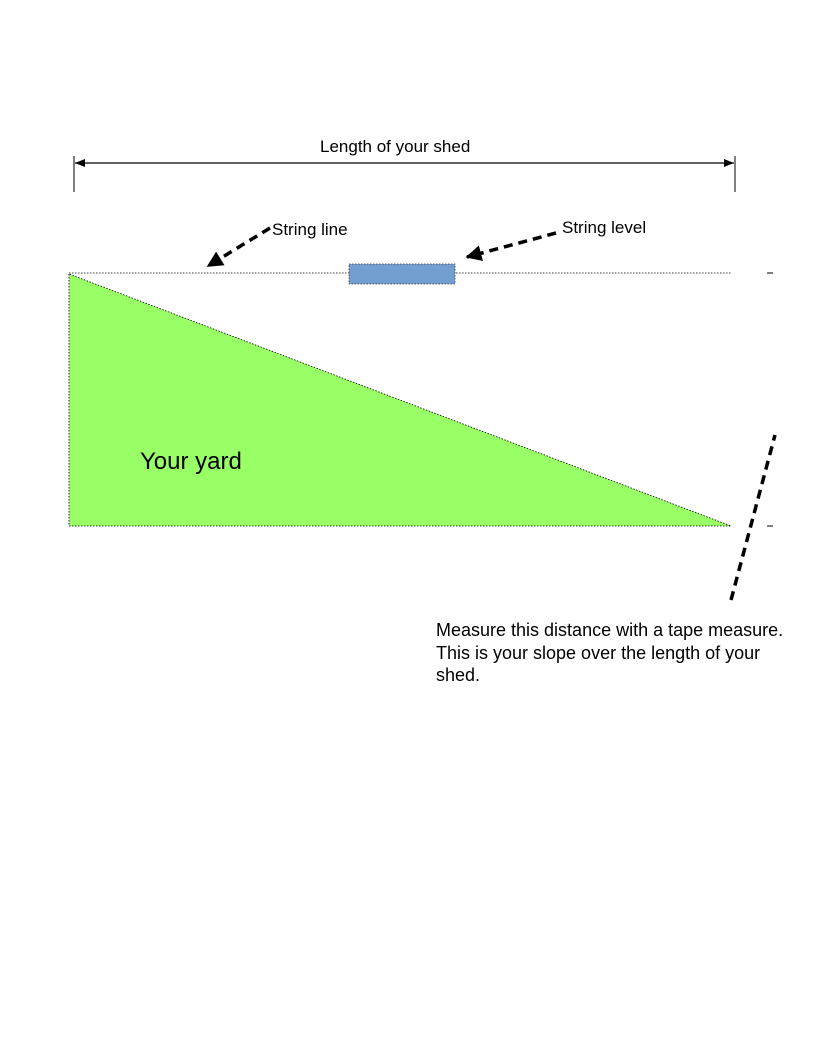  What do you see at coordinates (753, 517) in the screenshot?
I see `measure-pointer-arrow` at bounding box center [753, 517].